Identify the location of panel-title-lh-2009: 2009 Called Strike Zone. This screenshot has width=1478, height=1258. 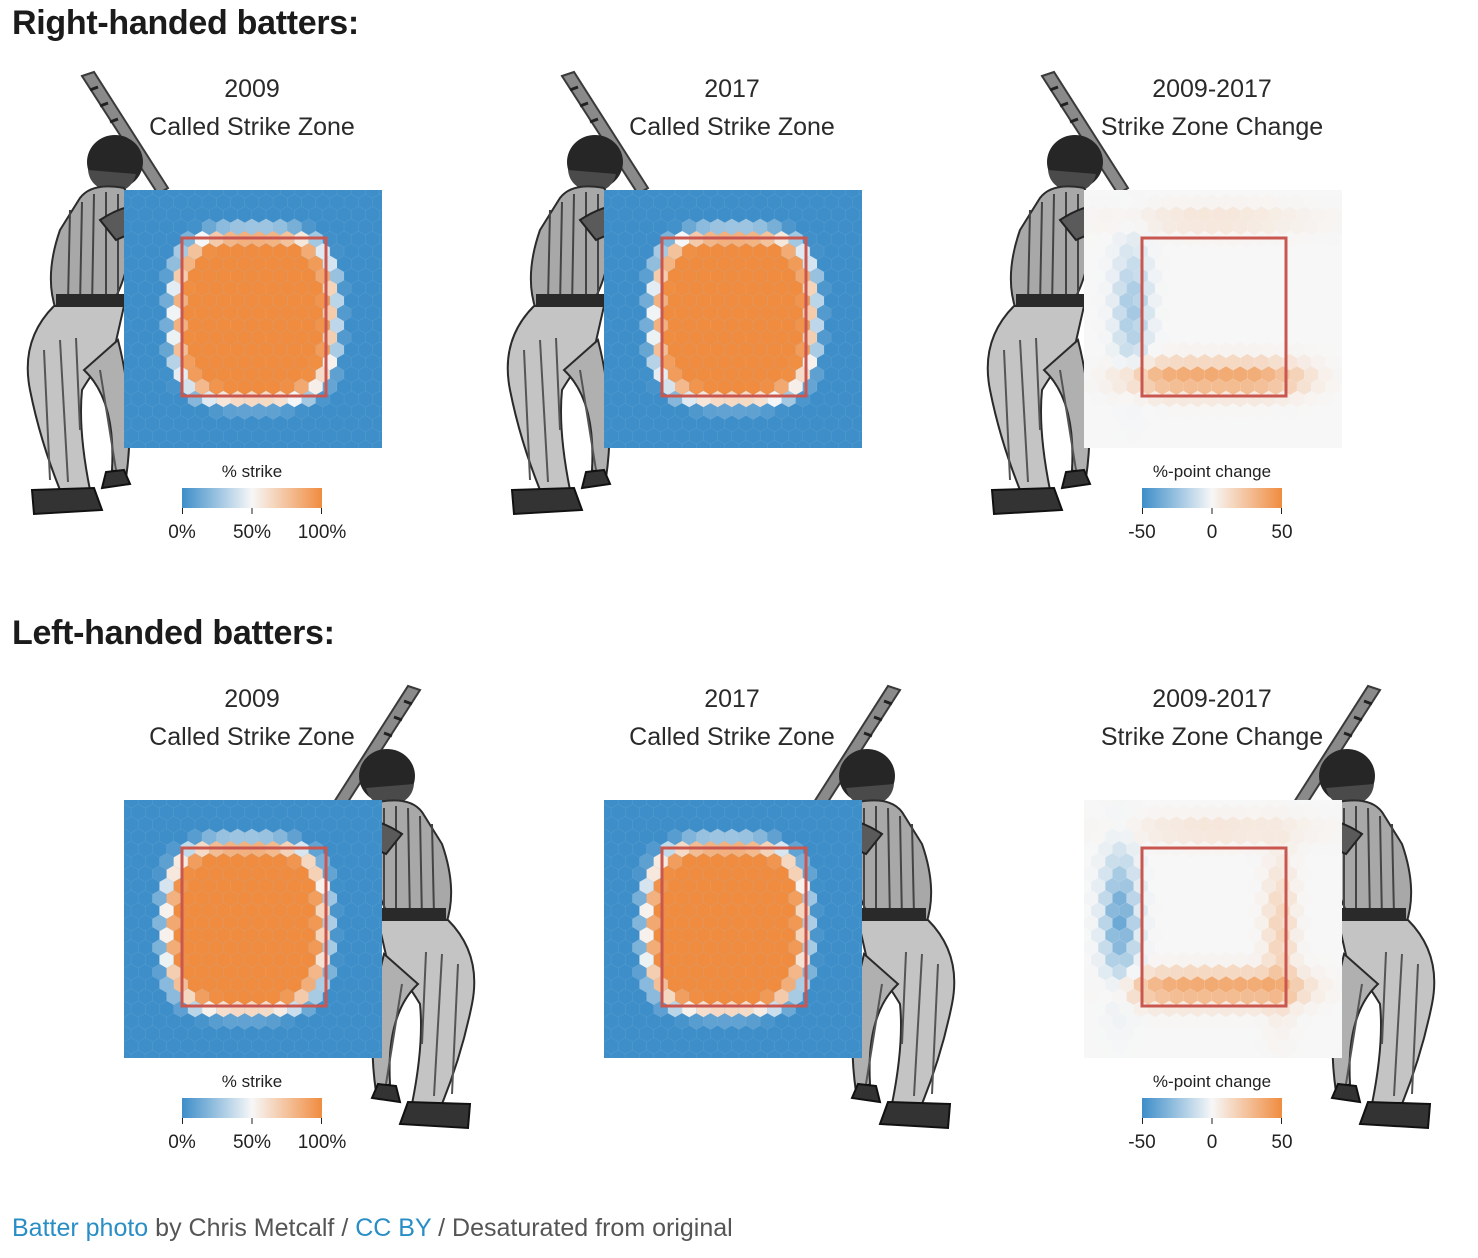
(252, 718).